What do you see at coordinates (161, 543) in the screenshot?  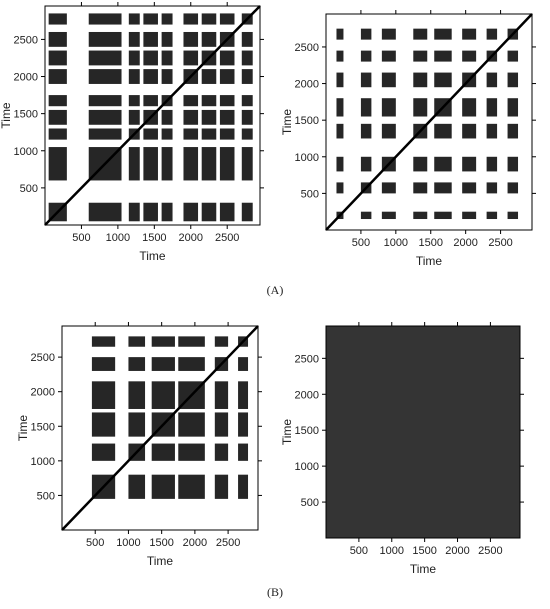 I see `x-tick-label: 1500` at bounding box center [161, 543].